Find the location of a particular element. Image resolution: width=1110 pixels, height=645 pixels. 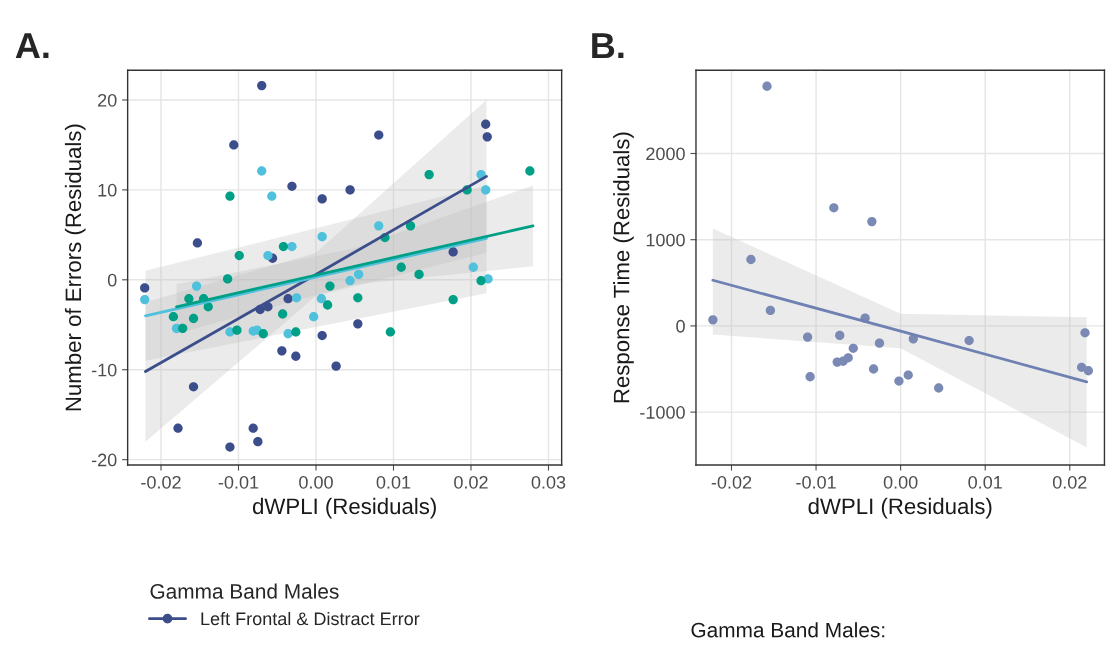

y-tick-label: 10 is located at coordinates (107, 190).